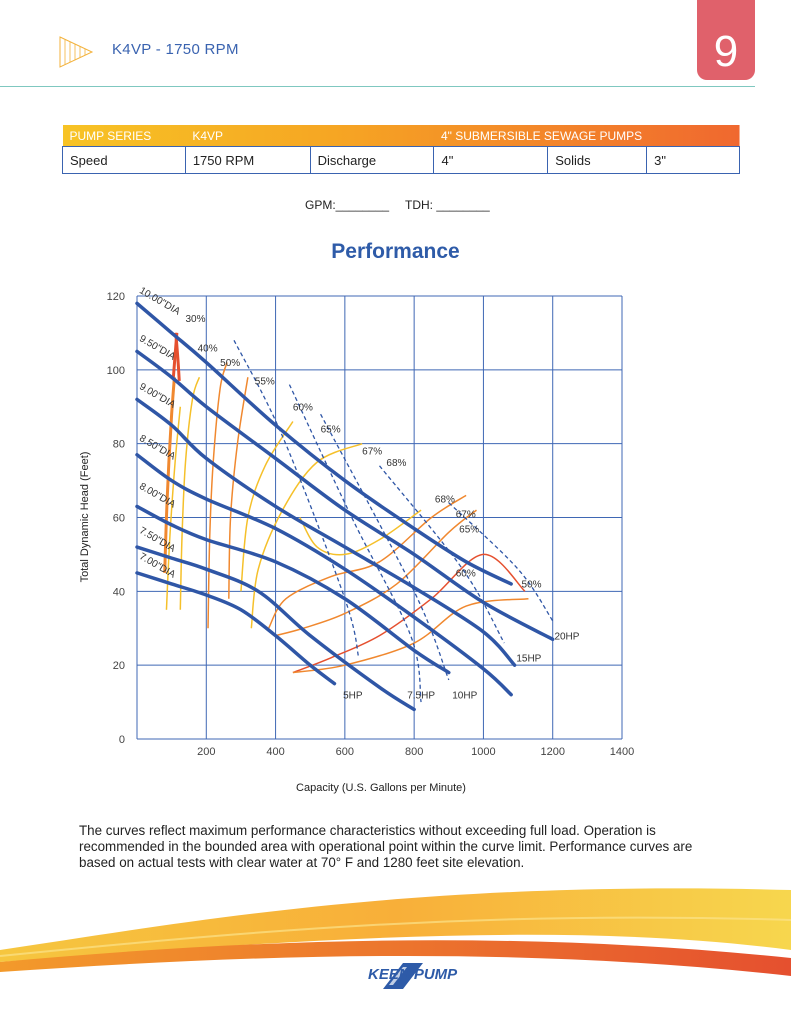 The height and width of the screenshot is (1024, 791). I want to click on solids-label: Solids, so click(597, 160).